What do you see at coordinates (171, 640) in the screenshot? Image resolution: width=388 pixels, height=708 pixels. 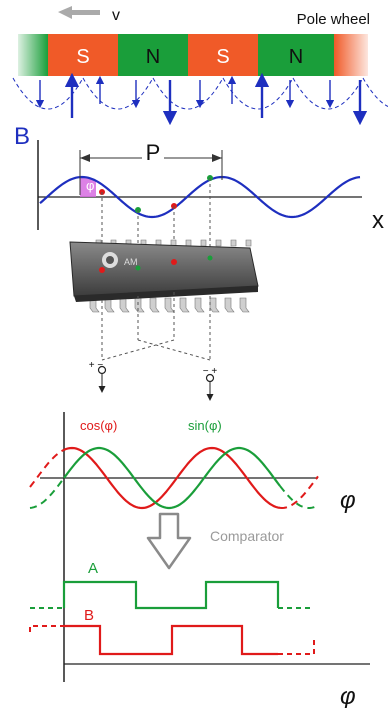 I see `signal-b` at bounding box center [171, 640].